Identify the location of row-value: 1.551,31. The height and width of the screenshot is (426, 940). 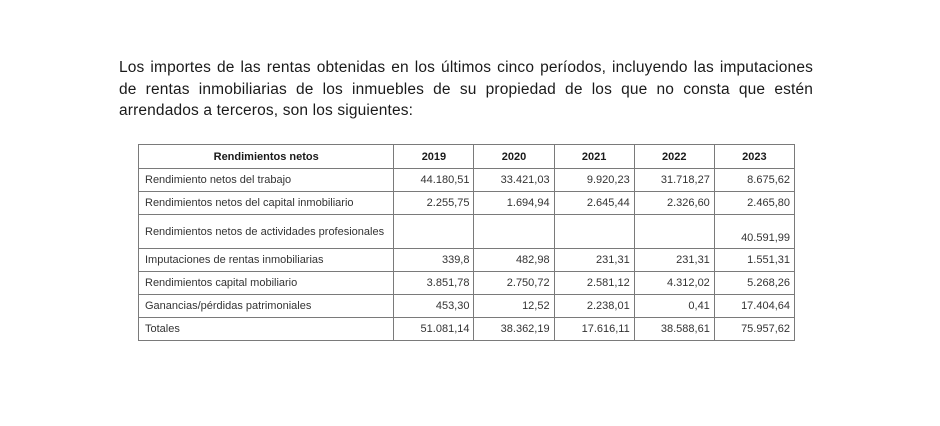
(754, 260).